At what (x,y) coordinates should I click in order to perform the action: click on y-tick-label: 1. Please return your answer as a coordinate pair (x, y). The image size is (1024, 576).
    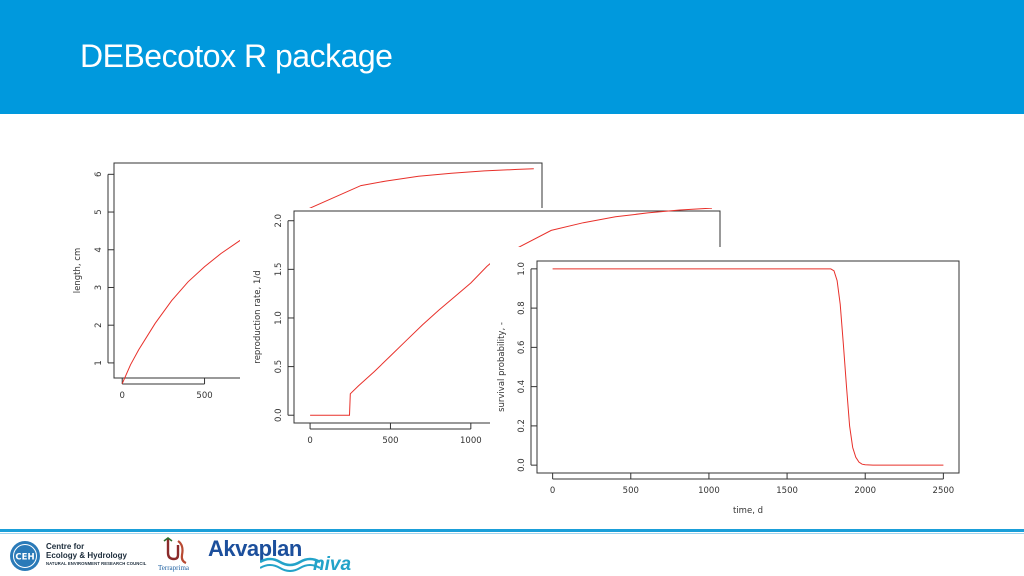
    Looking at the image, I should click on (99, 362).